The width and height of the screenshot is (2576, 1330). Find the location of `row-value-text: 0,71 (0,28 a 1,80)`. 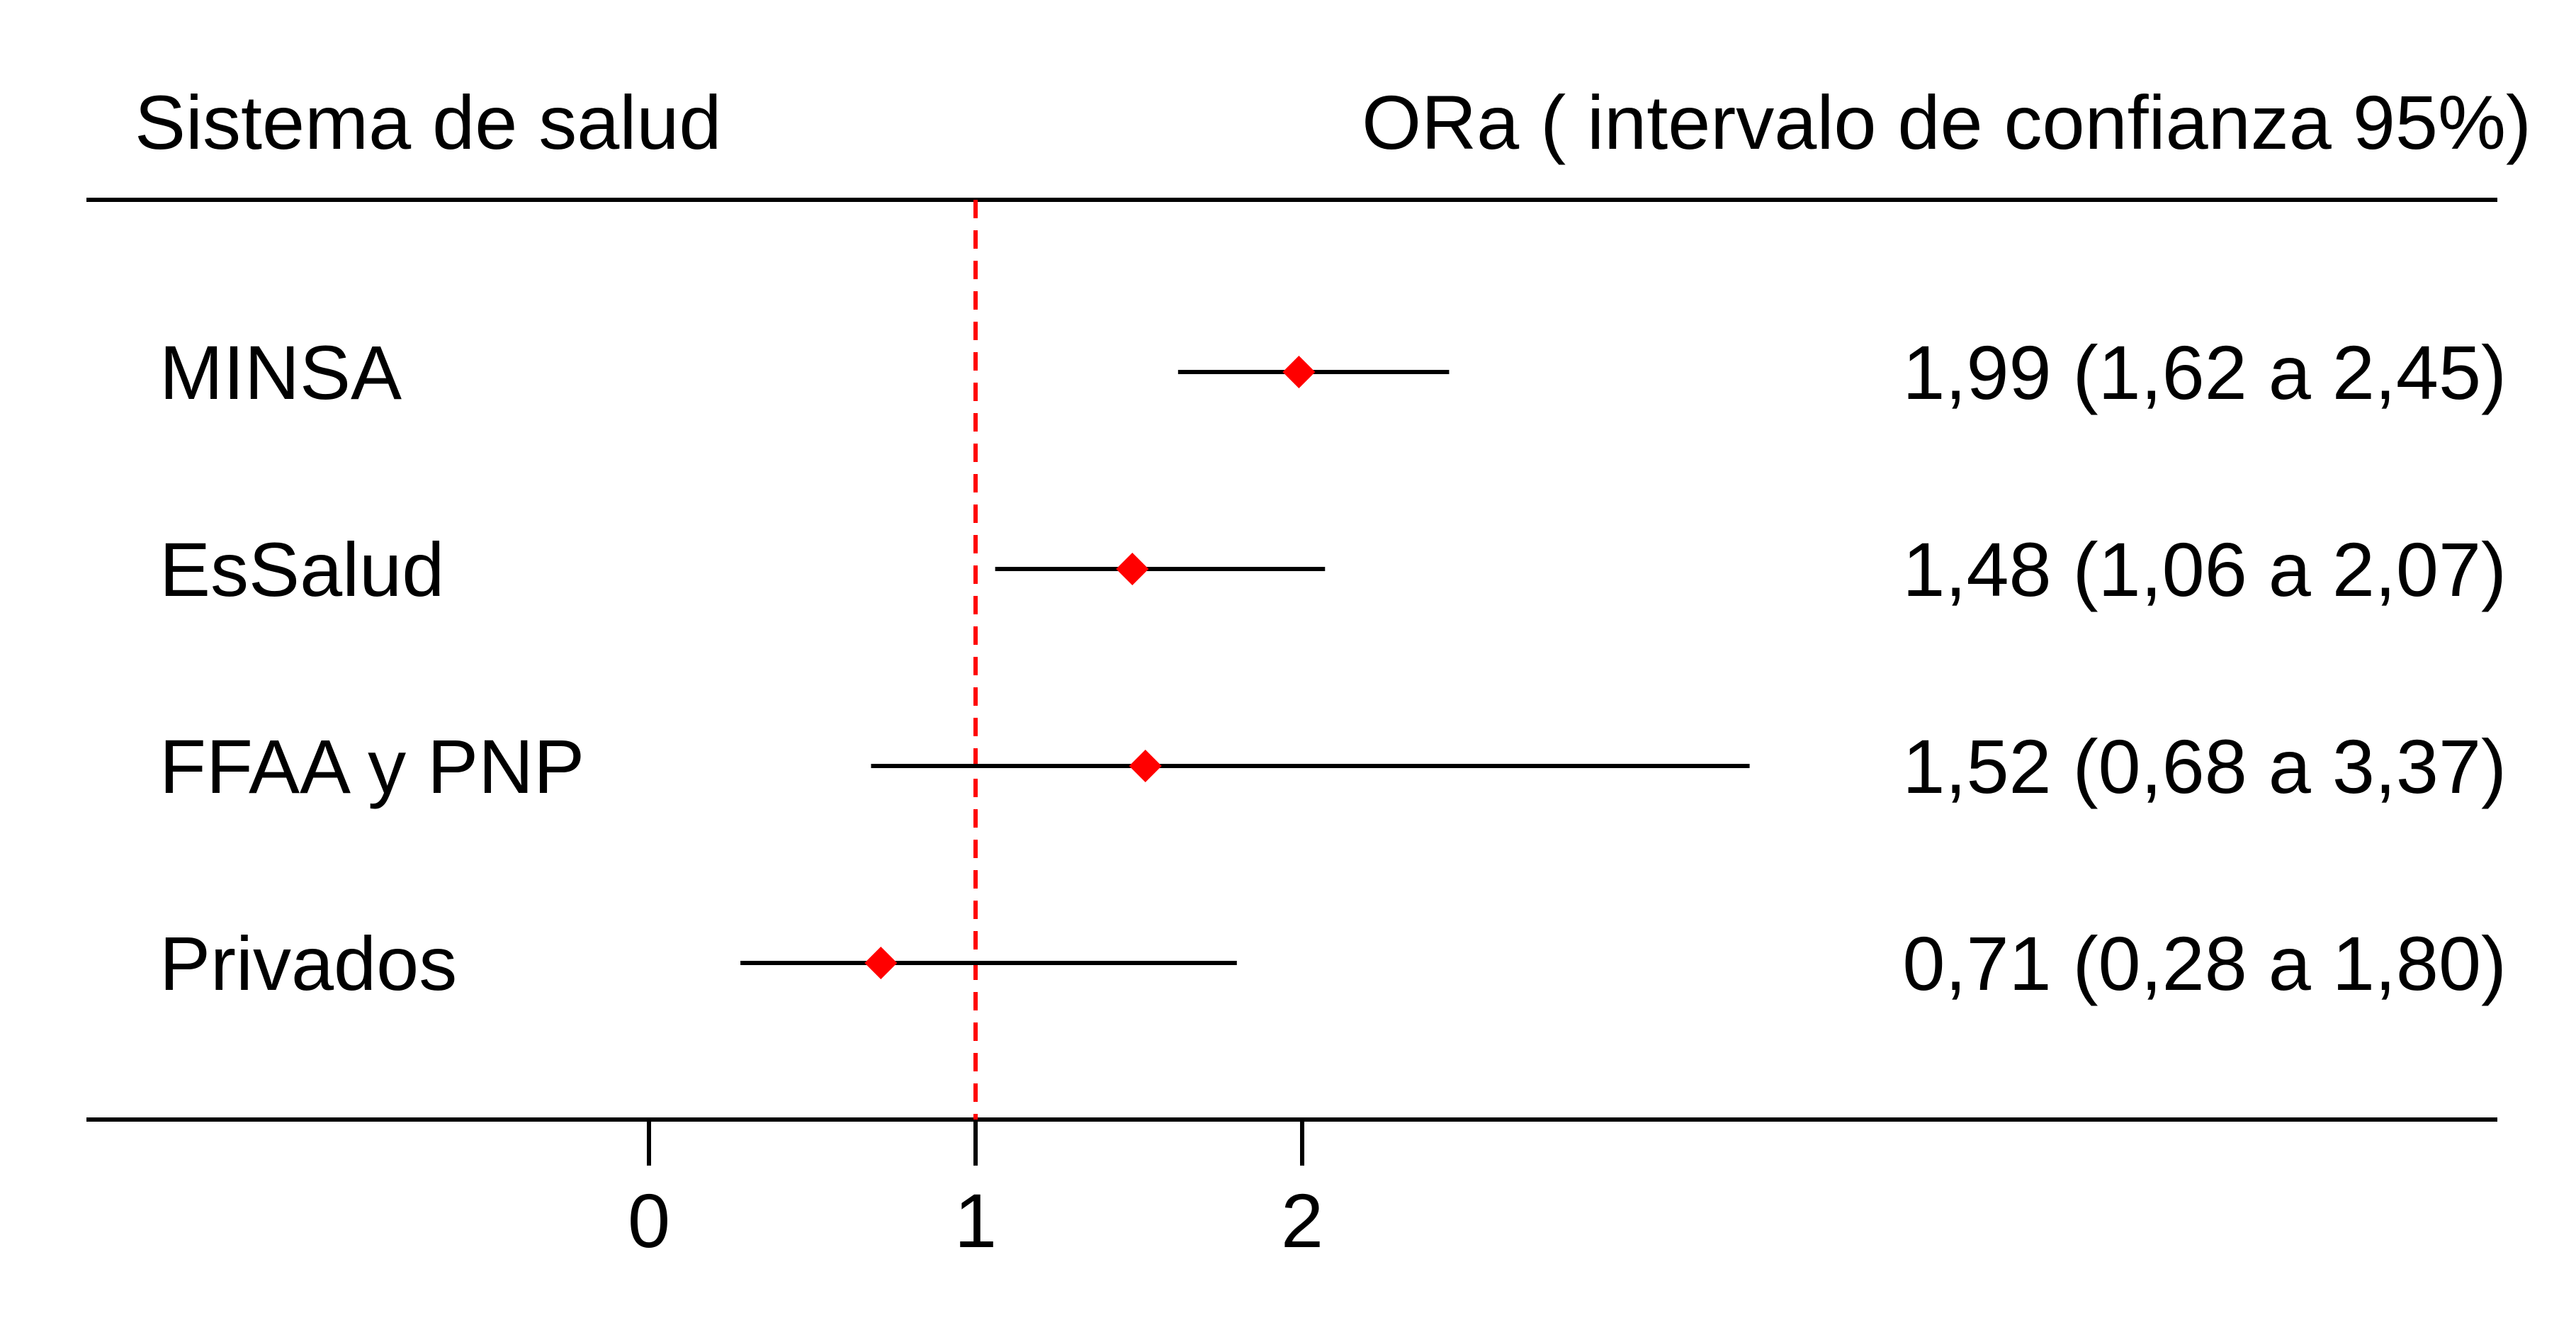

row-value-text: 0,71 (0,28 a 1,80) is located at coordinates (2204, 963).